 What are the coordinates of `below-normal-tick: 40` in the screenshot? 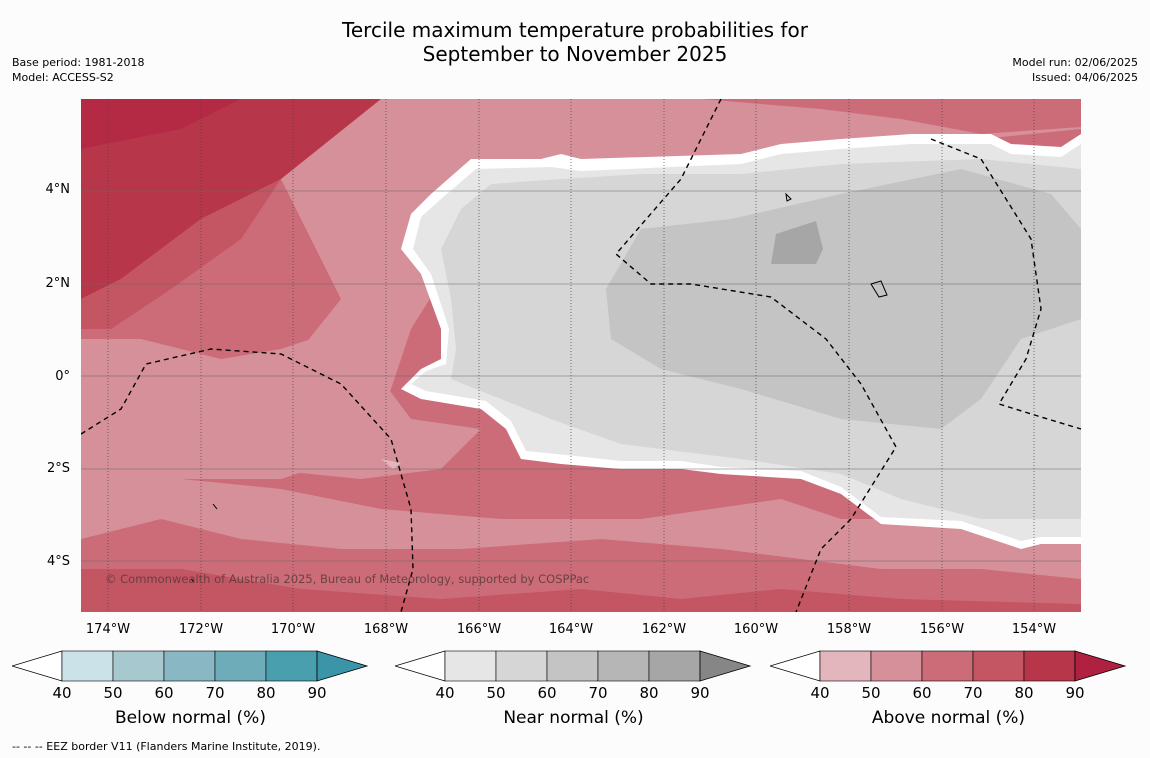 It's located at (62, 693).